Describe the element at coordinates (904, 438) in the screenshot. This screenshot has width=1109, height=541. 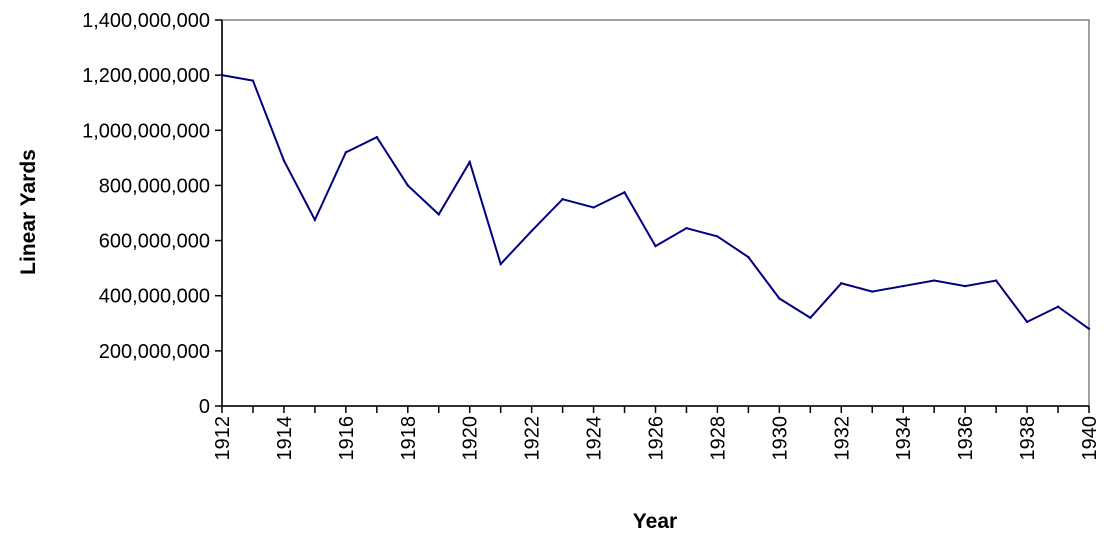
I see `x-tick-label: 1934` at that location.